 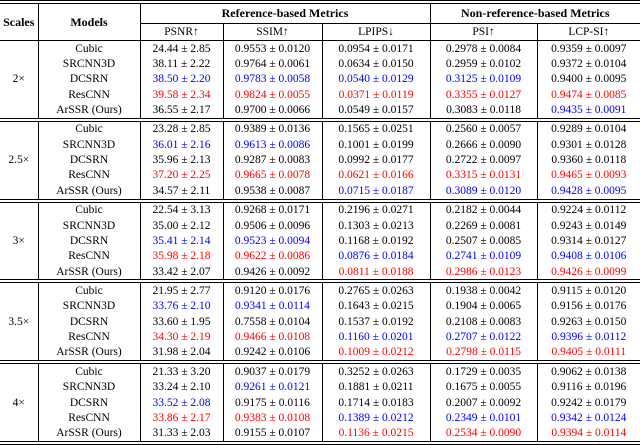 I want to click on value-cell: 0.1643 ± 0.0215, so click(x=376, y=306).